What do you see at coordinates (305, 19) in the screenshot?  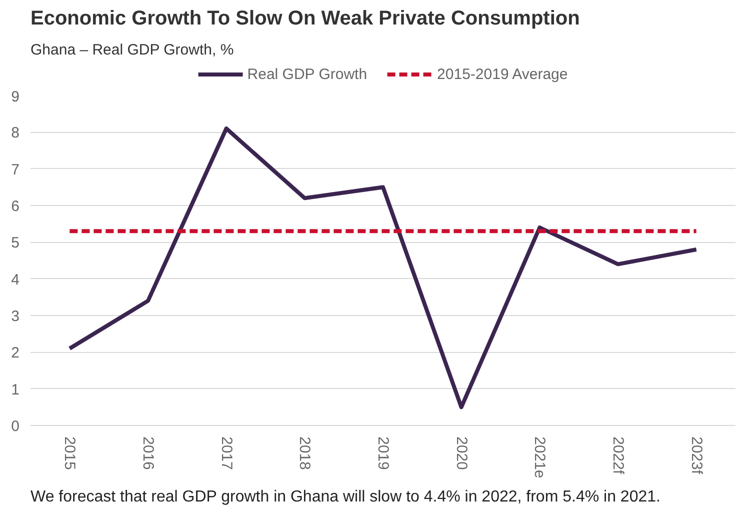 I see `chart-title: Economic Growth To Slow On Weak Private Consumption` at bounding box center [305, 19].